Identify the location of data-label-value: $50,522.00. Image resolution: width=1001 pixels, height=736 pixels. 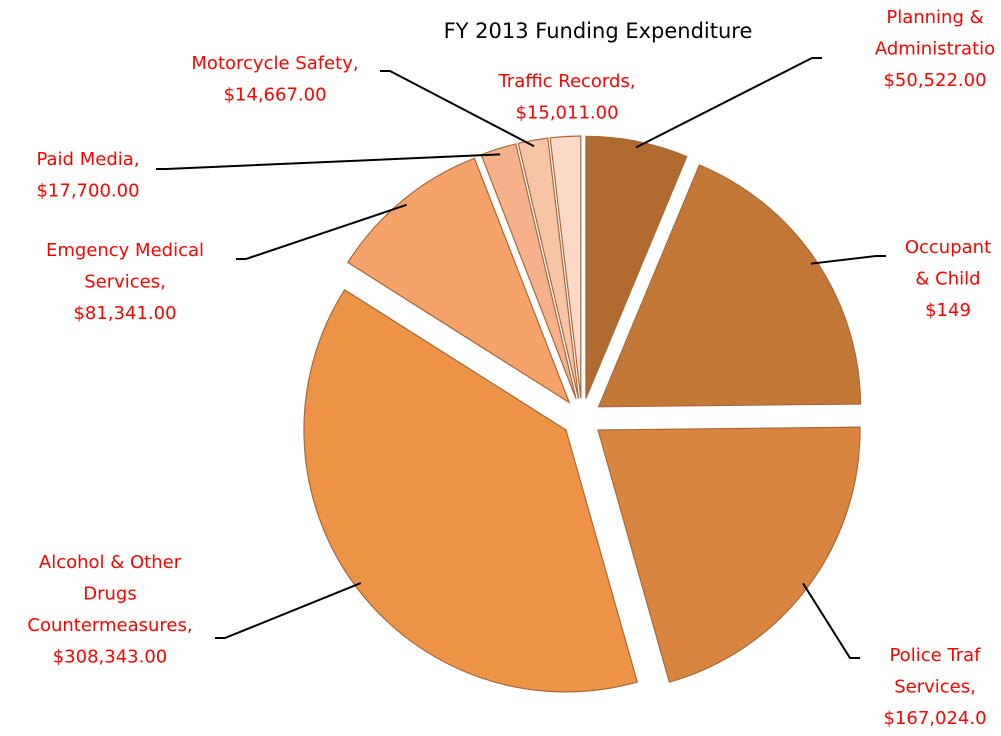
(934, 80).